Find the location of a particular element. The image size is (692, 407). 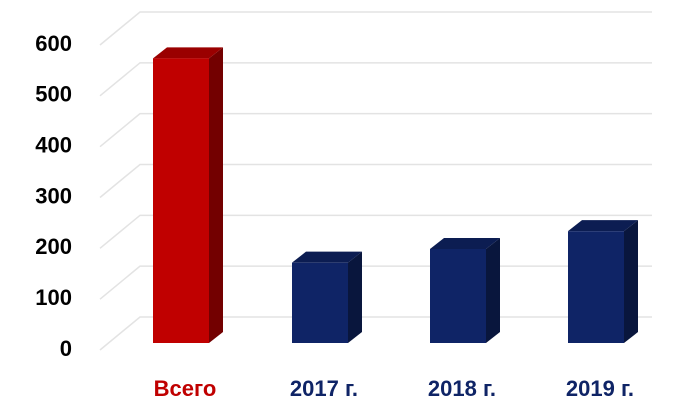

x-tick-label: 2018 г. is located at coordinates (462, 388).